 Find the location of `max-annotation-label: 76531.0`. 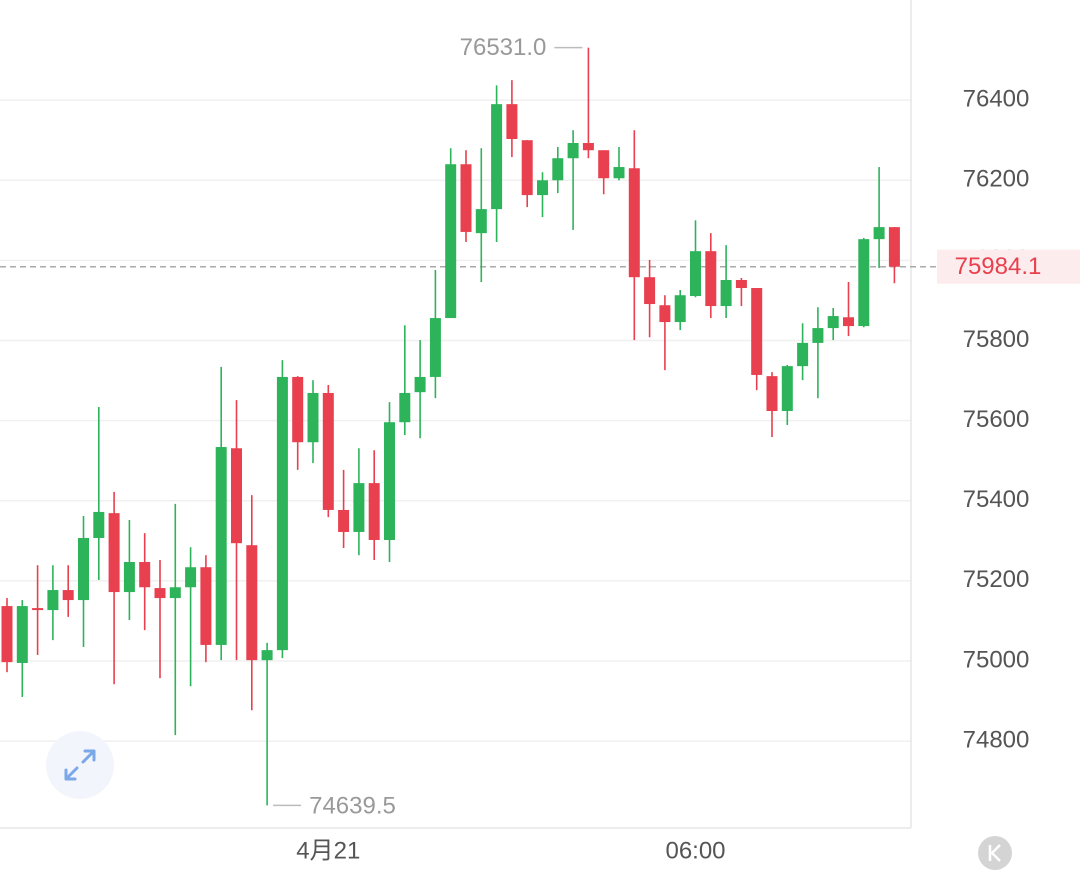

max-annotation-label: 76531.0 is located at coordinates (503, 47).